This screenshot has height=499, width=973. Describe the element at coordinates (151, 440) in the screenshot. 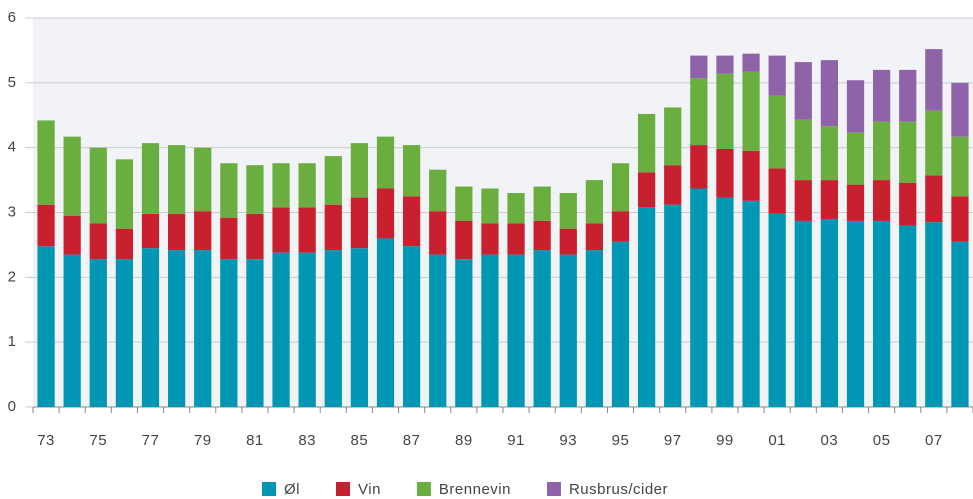

I see `x-tick-label: 77` at that location.